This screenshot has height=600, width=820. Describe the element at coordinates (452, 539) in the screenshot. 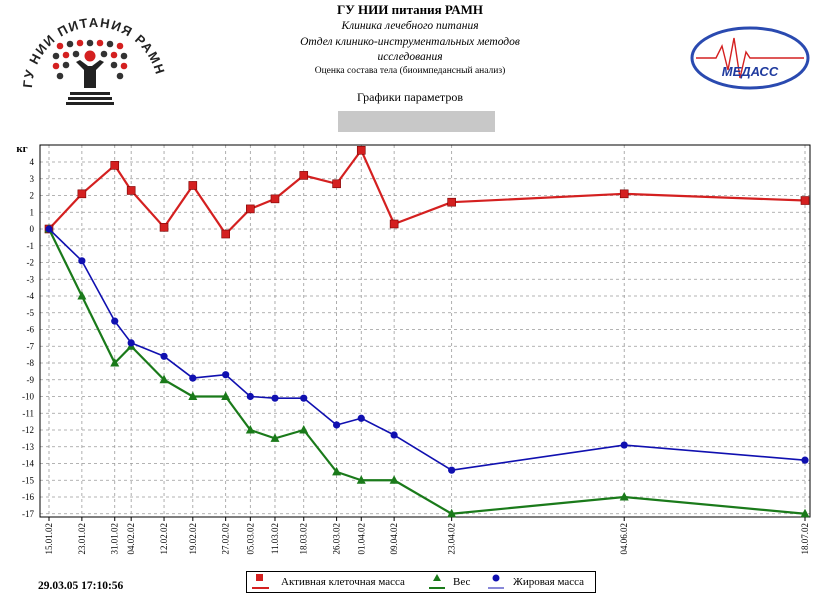

I see `x-tick-label: 23.04.02` at that location.